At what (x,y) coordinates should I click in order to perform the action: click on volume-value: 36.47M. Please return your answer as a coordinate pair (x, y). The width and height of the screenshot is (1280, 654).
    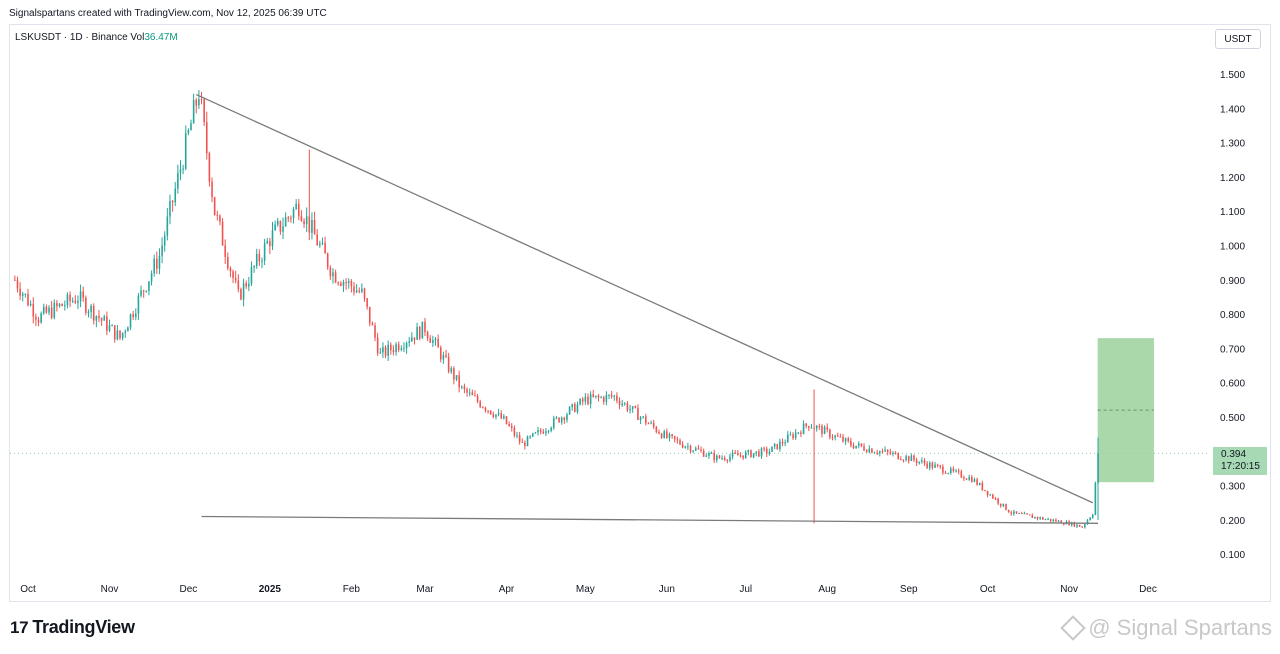
    Looking at the image, I should click on (161, 37).